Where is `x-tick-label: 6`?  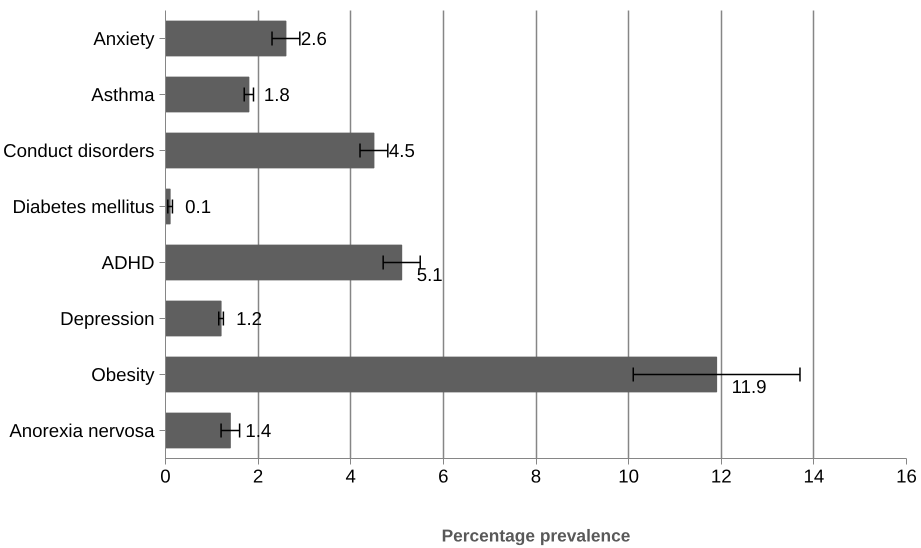
x-tick-label: 6 is located at coordinates (443, 476).